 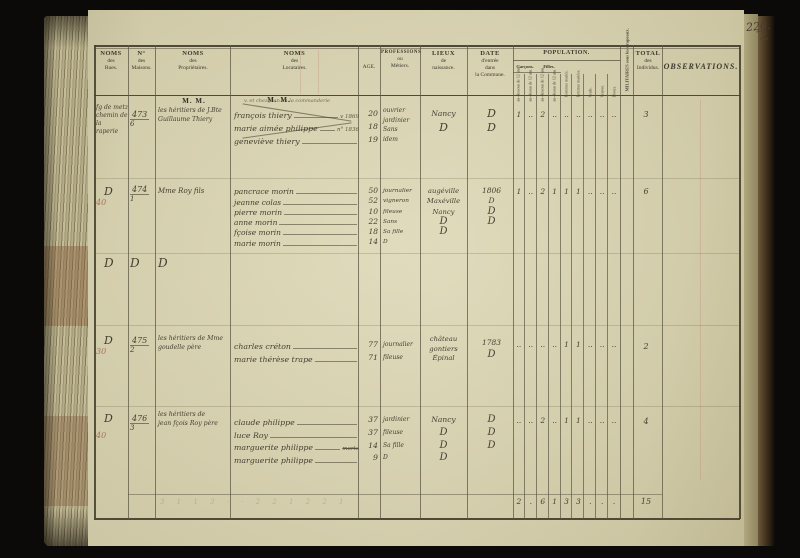 What do you see at coordinates (294, 68) in the screenshot?
I see `header-line: Locataires.` at bounding box center [294, 68].